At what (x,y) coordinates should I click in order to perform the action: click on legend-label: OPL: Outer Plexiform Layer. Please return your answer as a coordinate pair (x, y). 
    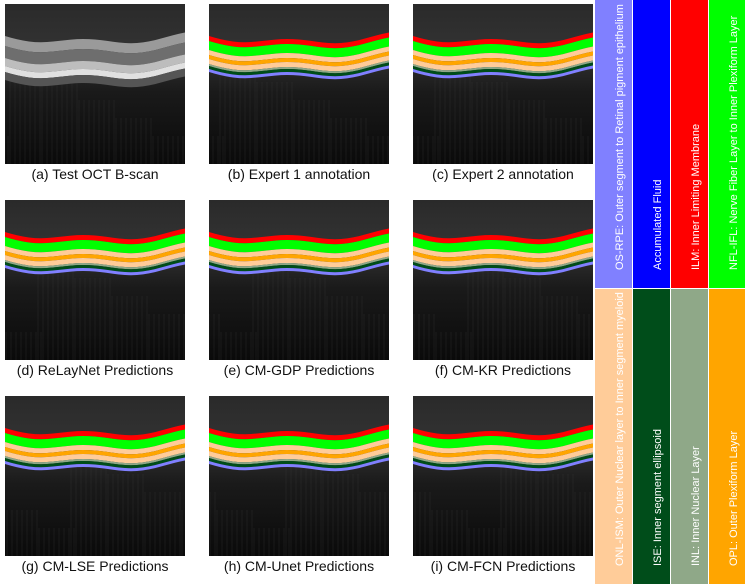
    Looking at the image, I should click on (733, 498).